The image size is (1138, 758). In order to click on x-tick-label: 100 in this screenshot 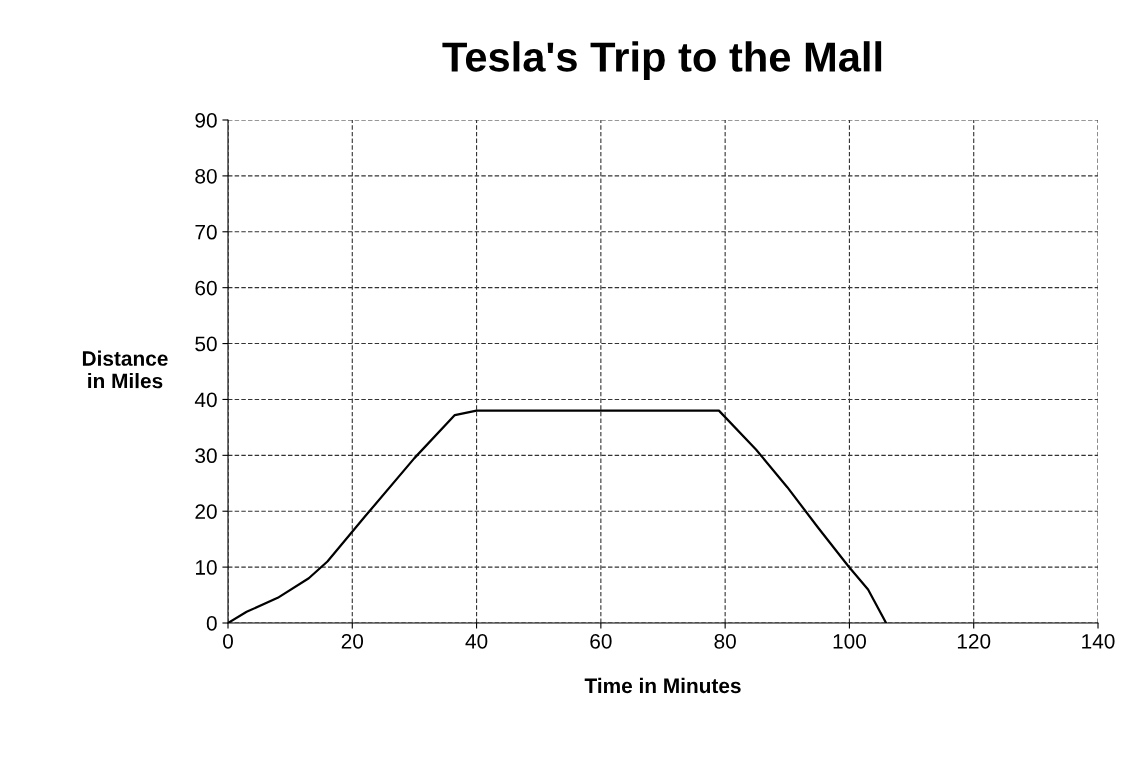, I will do `click(849, 641)`.